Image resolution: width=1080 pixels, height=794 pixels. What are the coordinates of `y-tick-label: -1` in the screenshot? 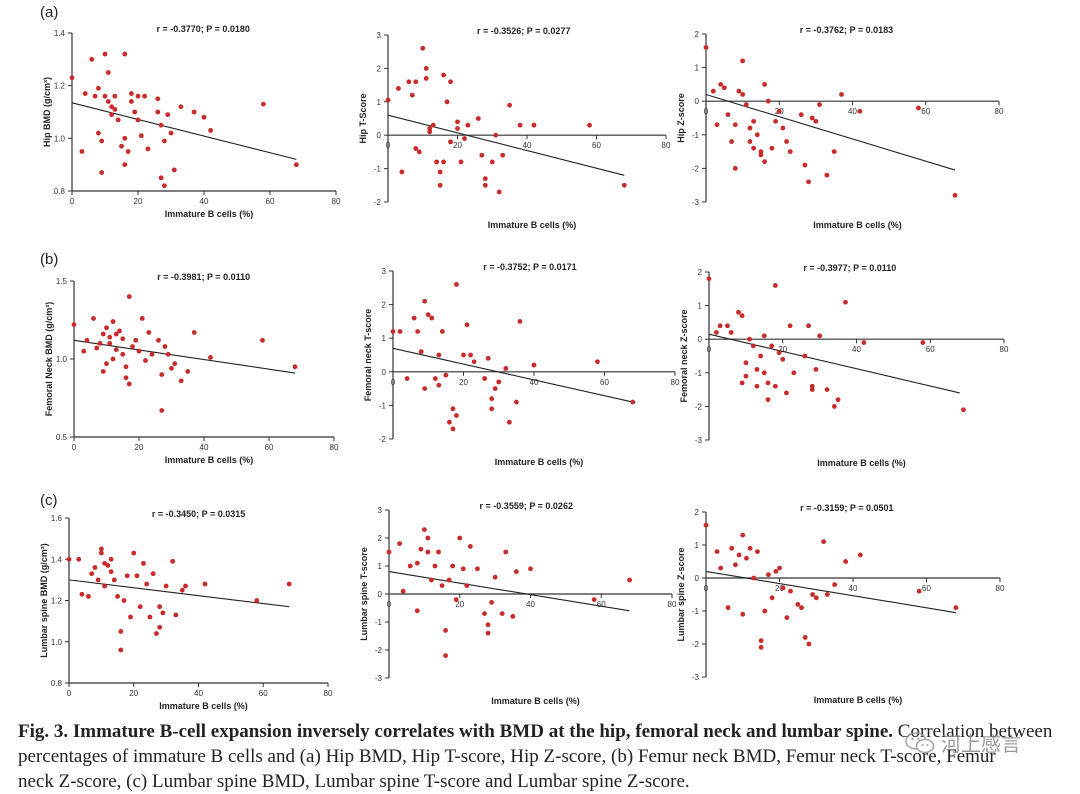 It's located at (699, 373).